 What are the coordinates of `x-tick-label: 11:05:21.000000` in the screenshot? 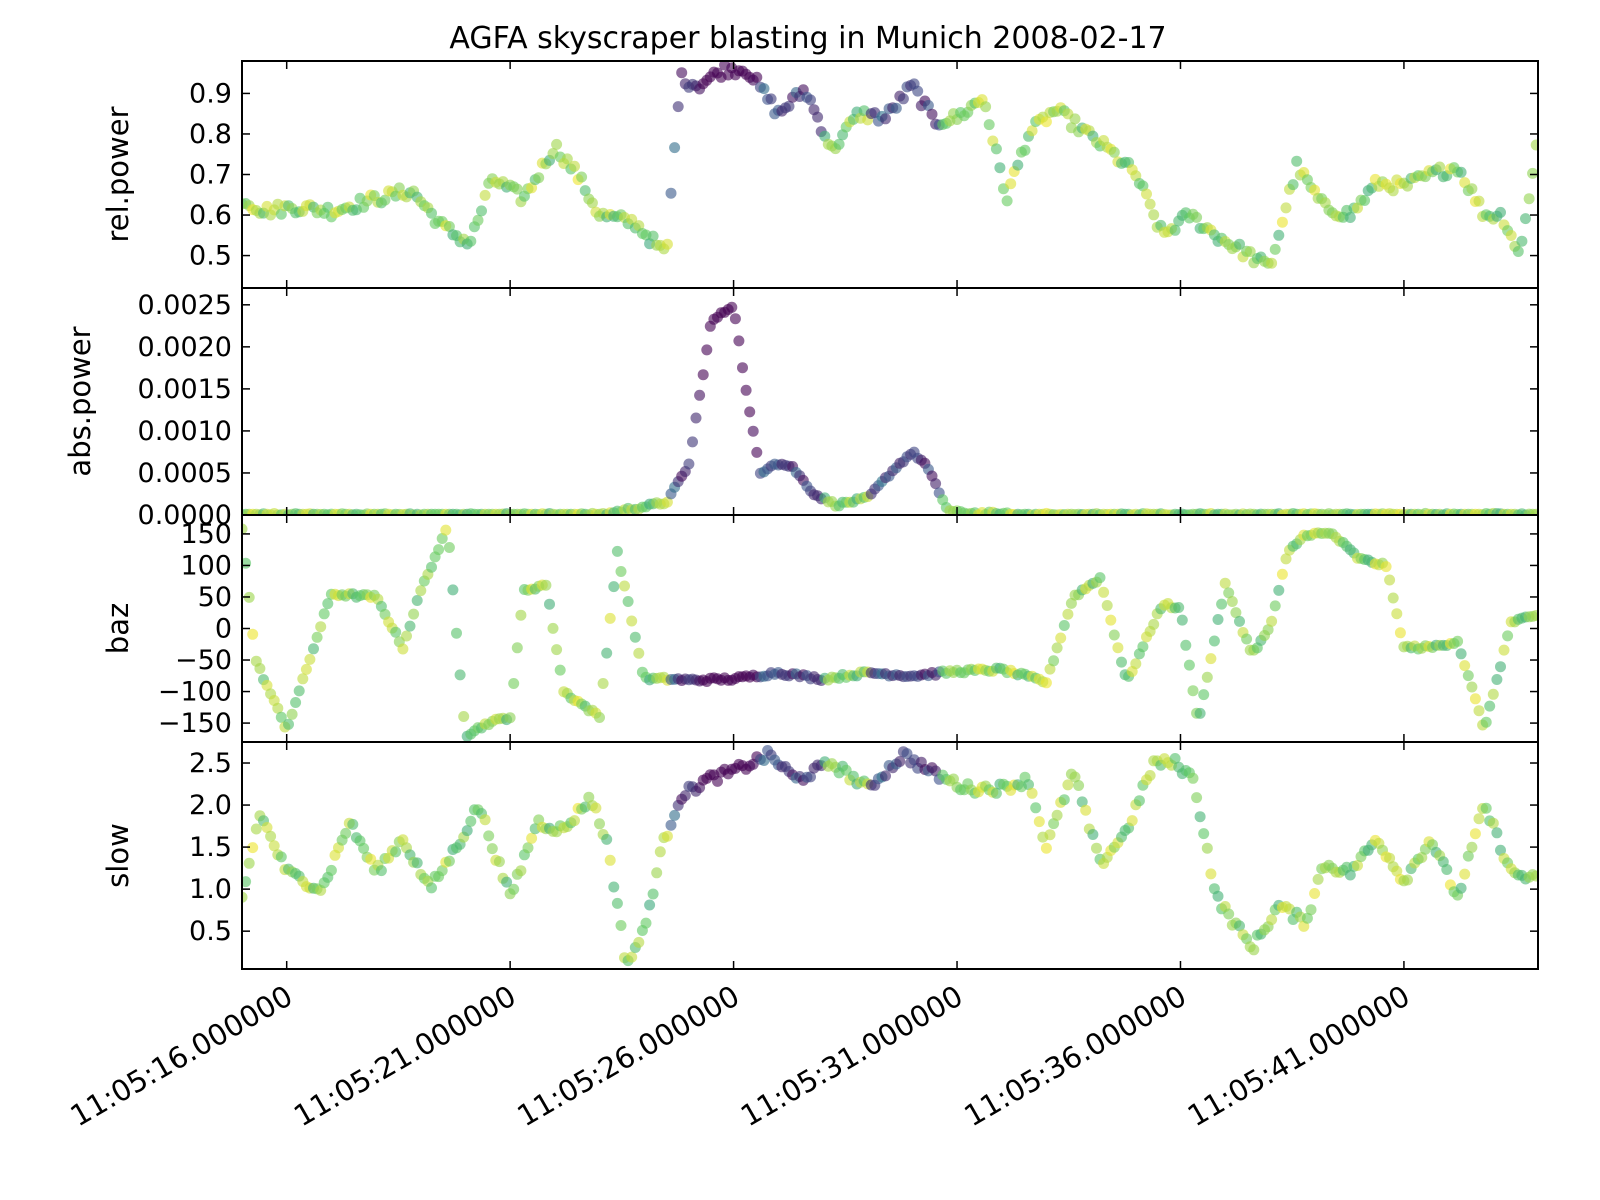 It's located at (405, 1056).